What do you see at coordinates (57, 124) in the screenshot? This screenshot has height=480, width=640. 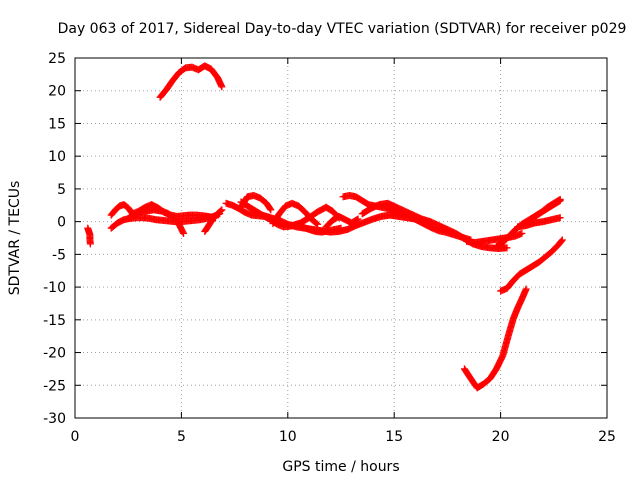 I see `y-tick-label: 15` at bounding box center [57, 124].